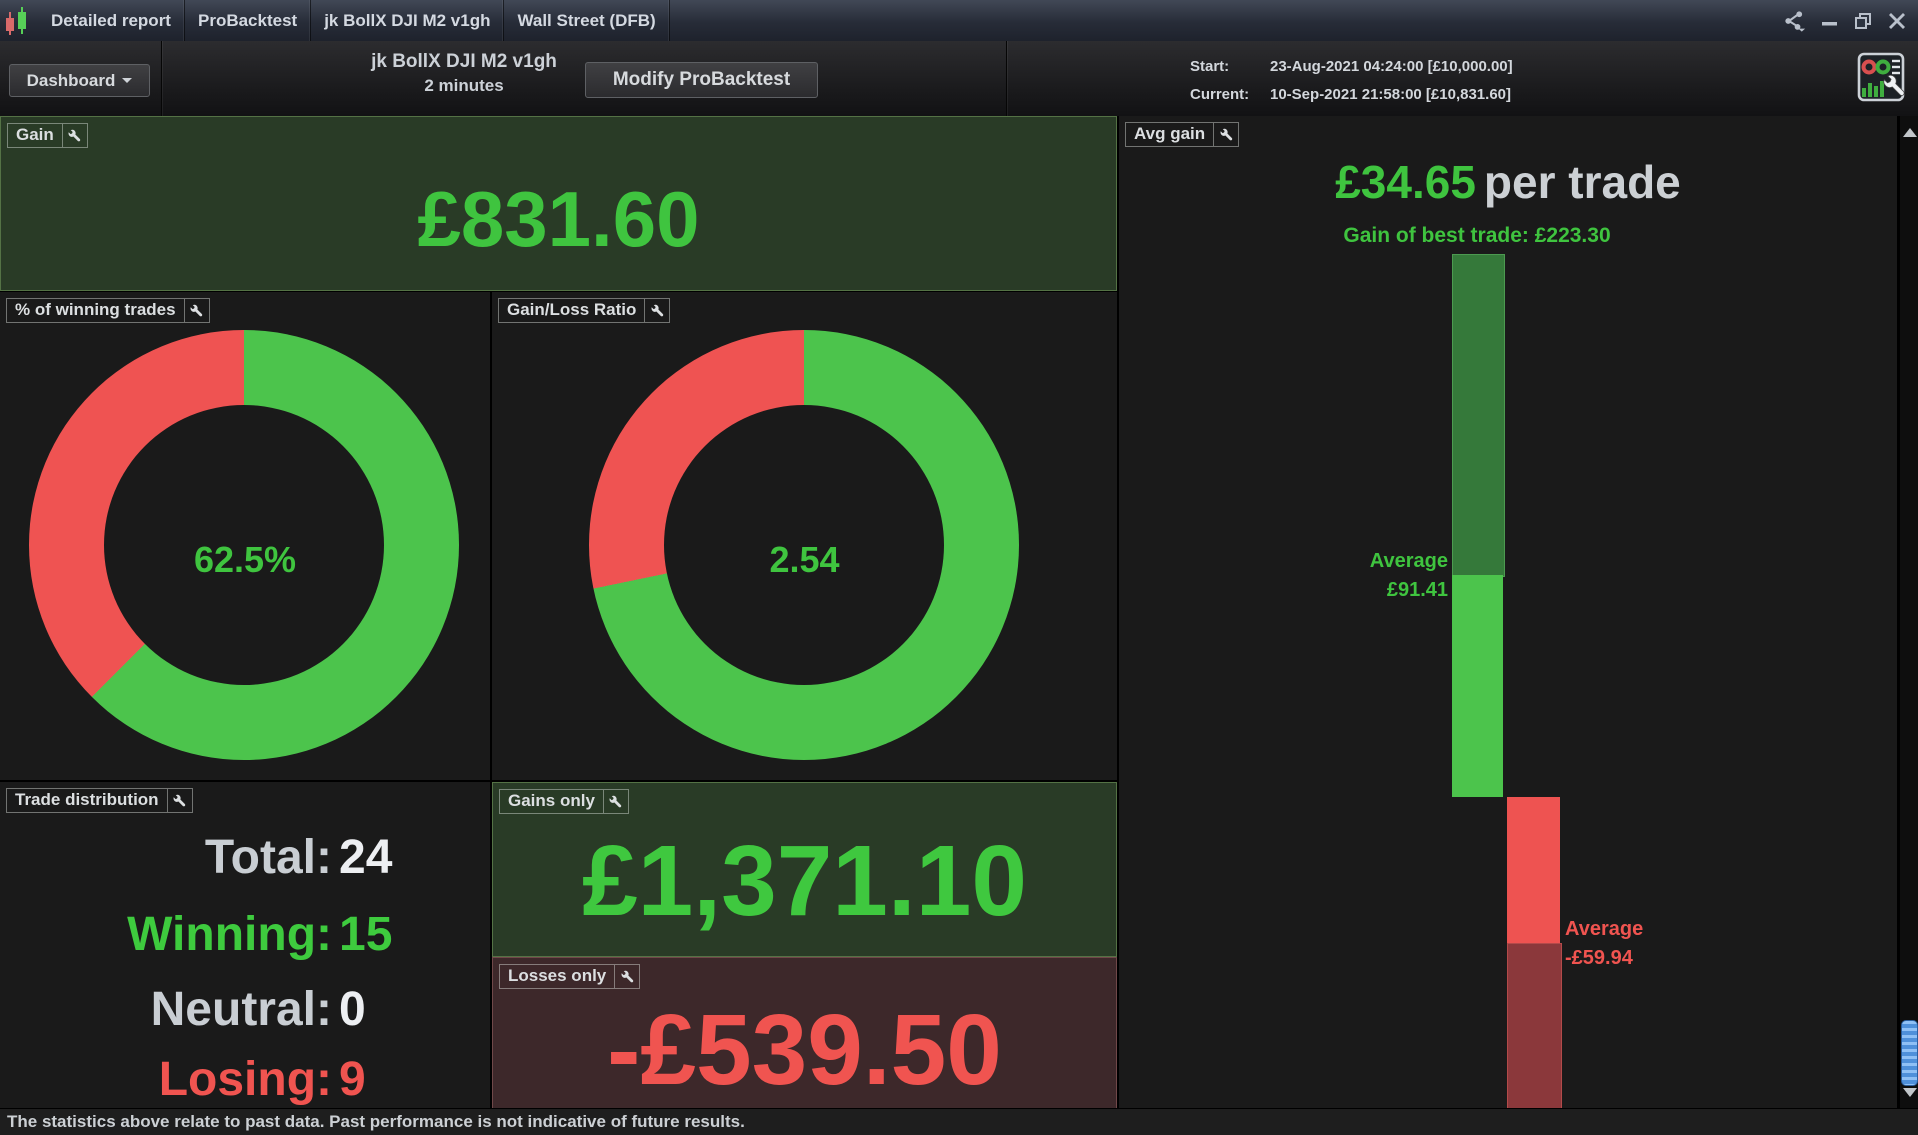  I want to click on start-label: Start:, so click(1210, 66).